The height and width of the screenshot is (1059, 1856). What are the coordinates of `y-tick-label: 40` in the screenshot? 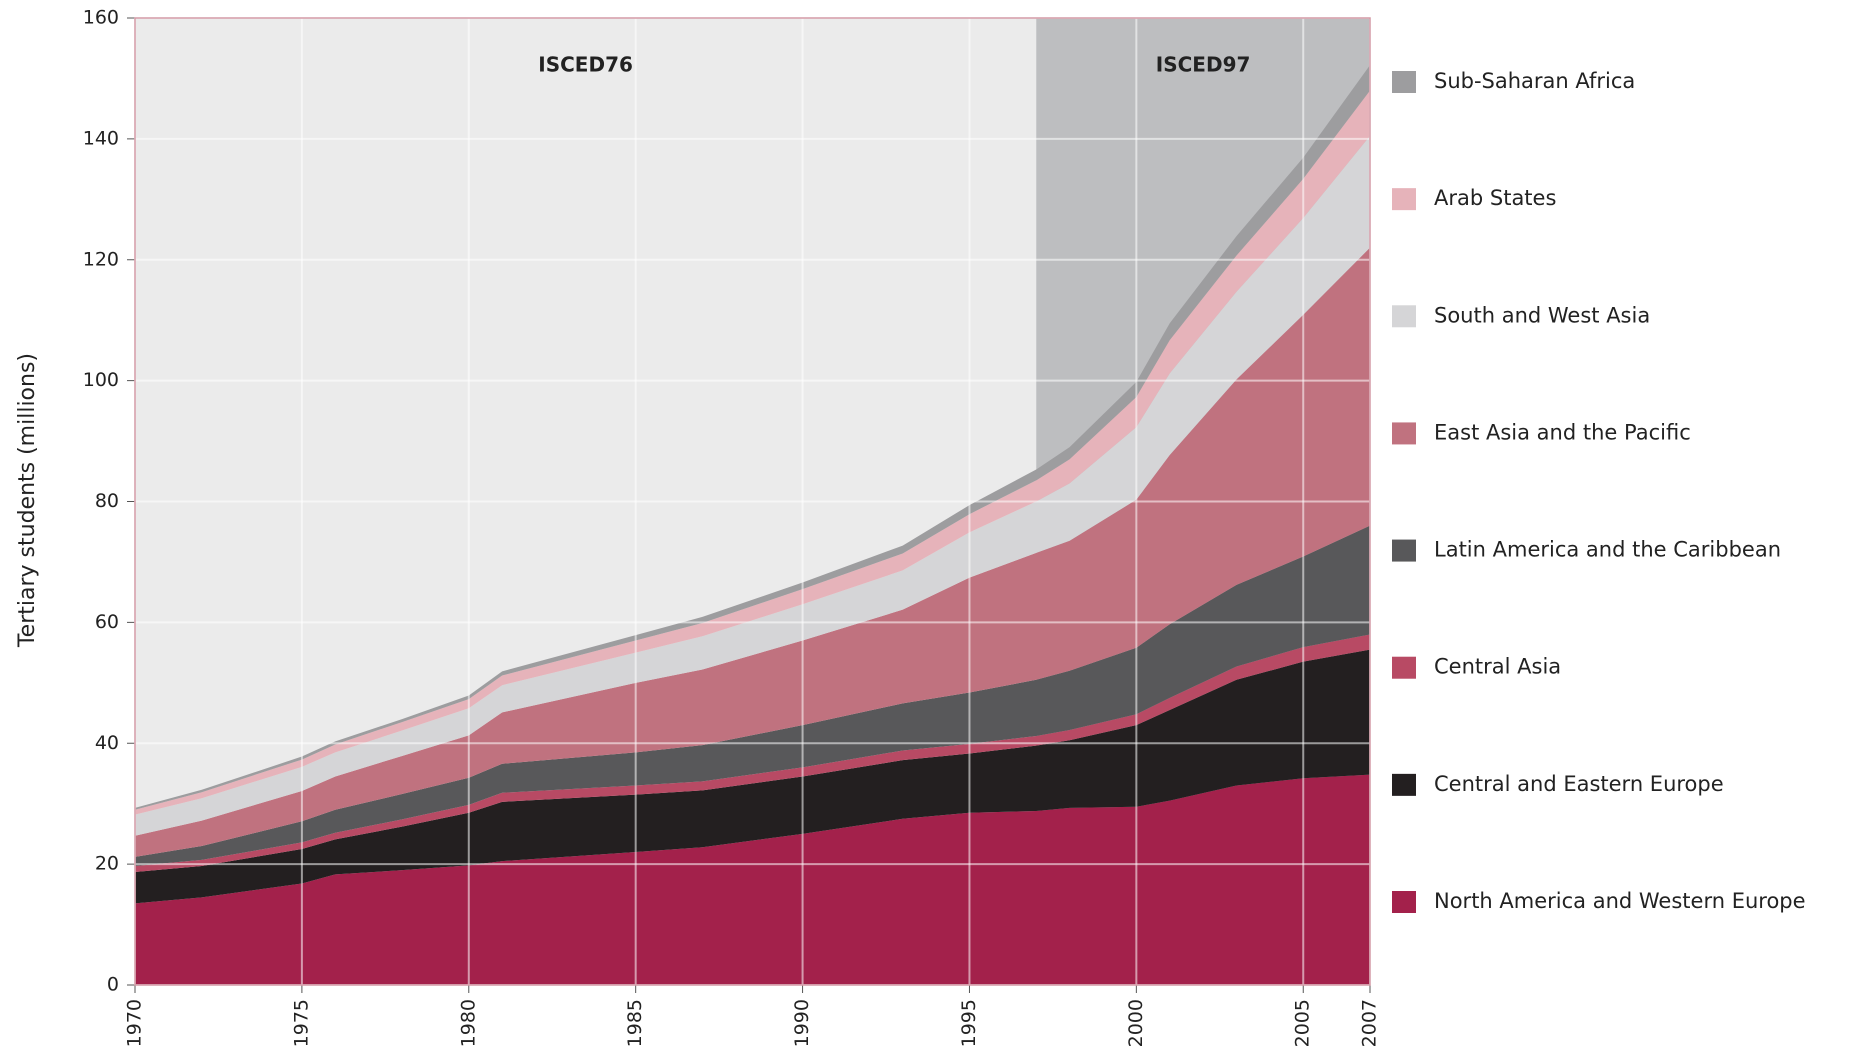 It's located at (107, 743).